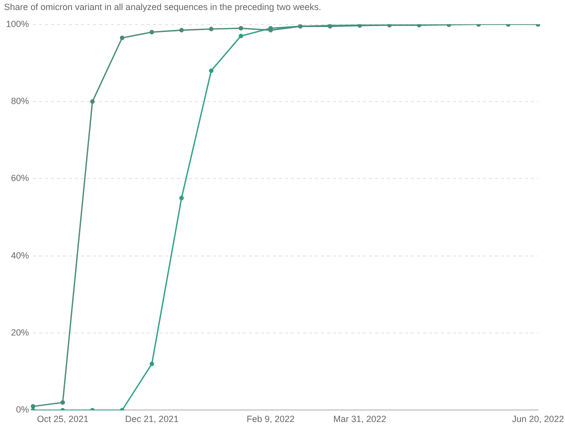 This screenshot has width=565, height=426. Describe the element at coordinates (18, 23) in the screenshot. I see `y-tick-label: 100%` at that location.